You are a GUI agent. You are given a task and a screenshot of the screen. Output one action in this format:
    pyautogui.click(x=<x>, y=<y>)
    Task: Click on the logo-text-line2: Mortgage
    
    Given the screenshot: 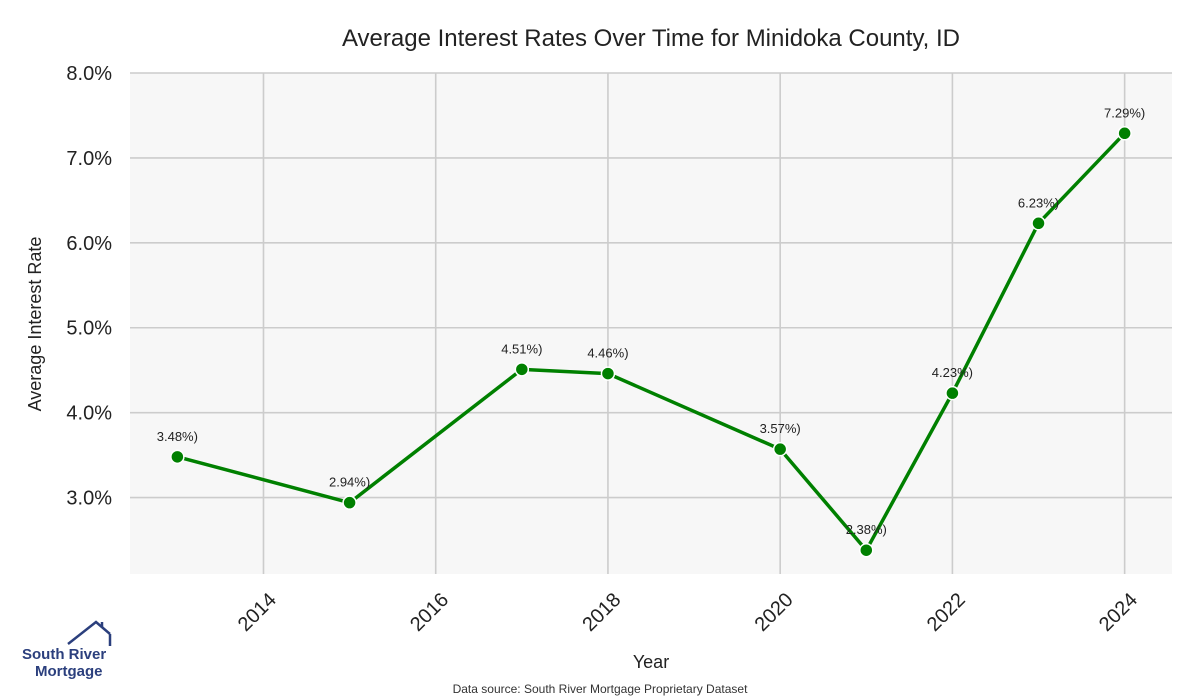 What is the action you would take?
    pyautogui.click(x=69, y=671)
    